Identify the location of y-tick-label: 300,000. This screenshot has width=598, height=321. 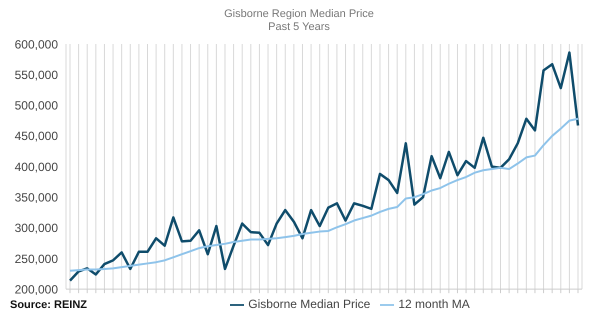
(36, 228).